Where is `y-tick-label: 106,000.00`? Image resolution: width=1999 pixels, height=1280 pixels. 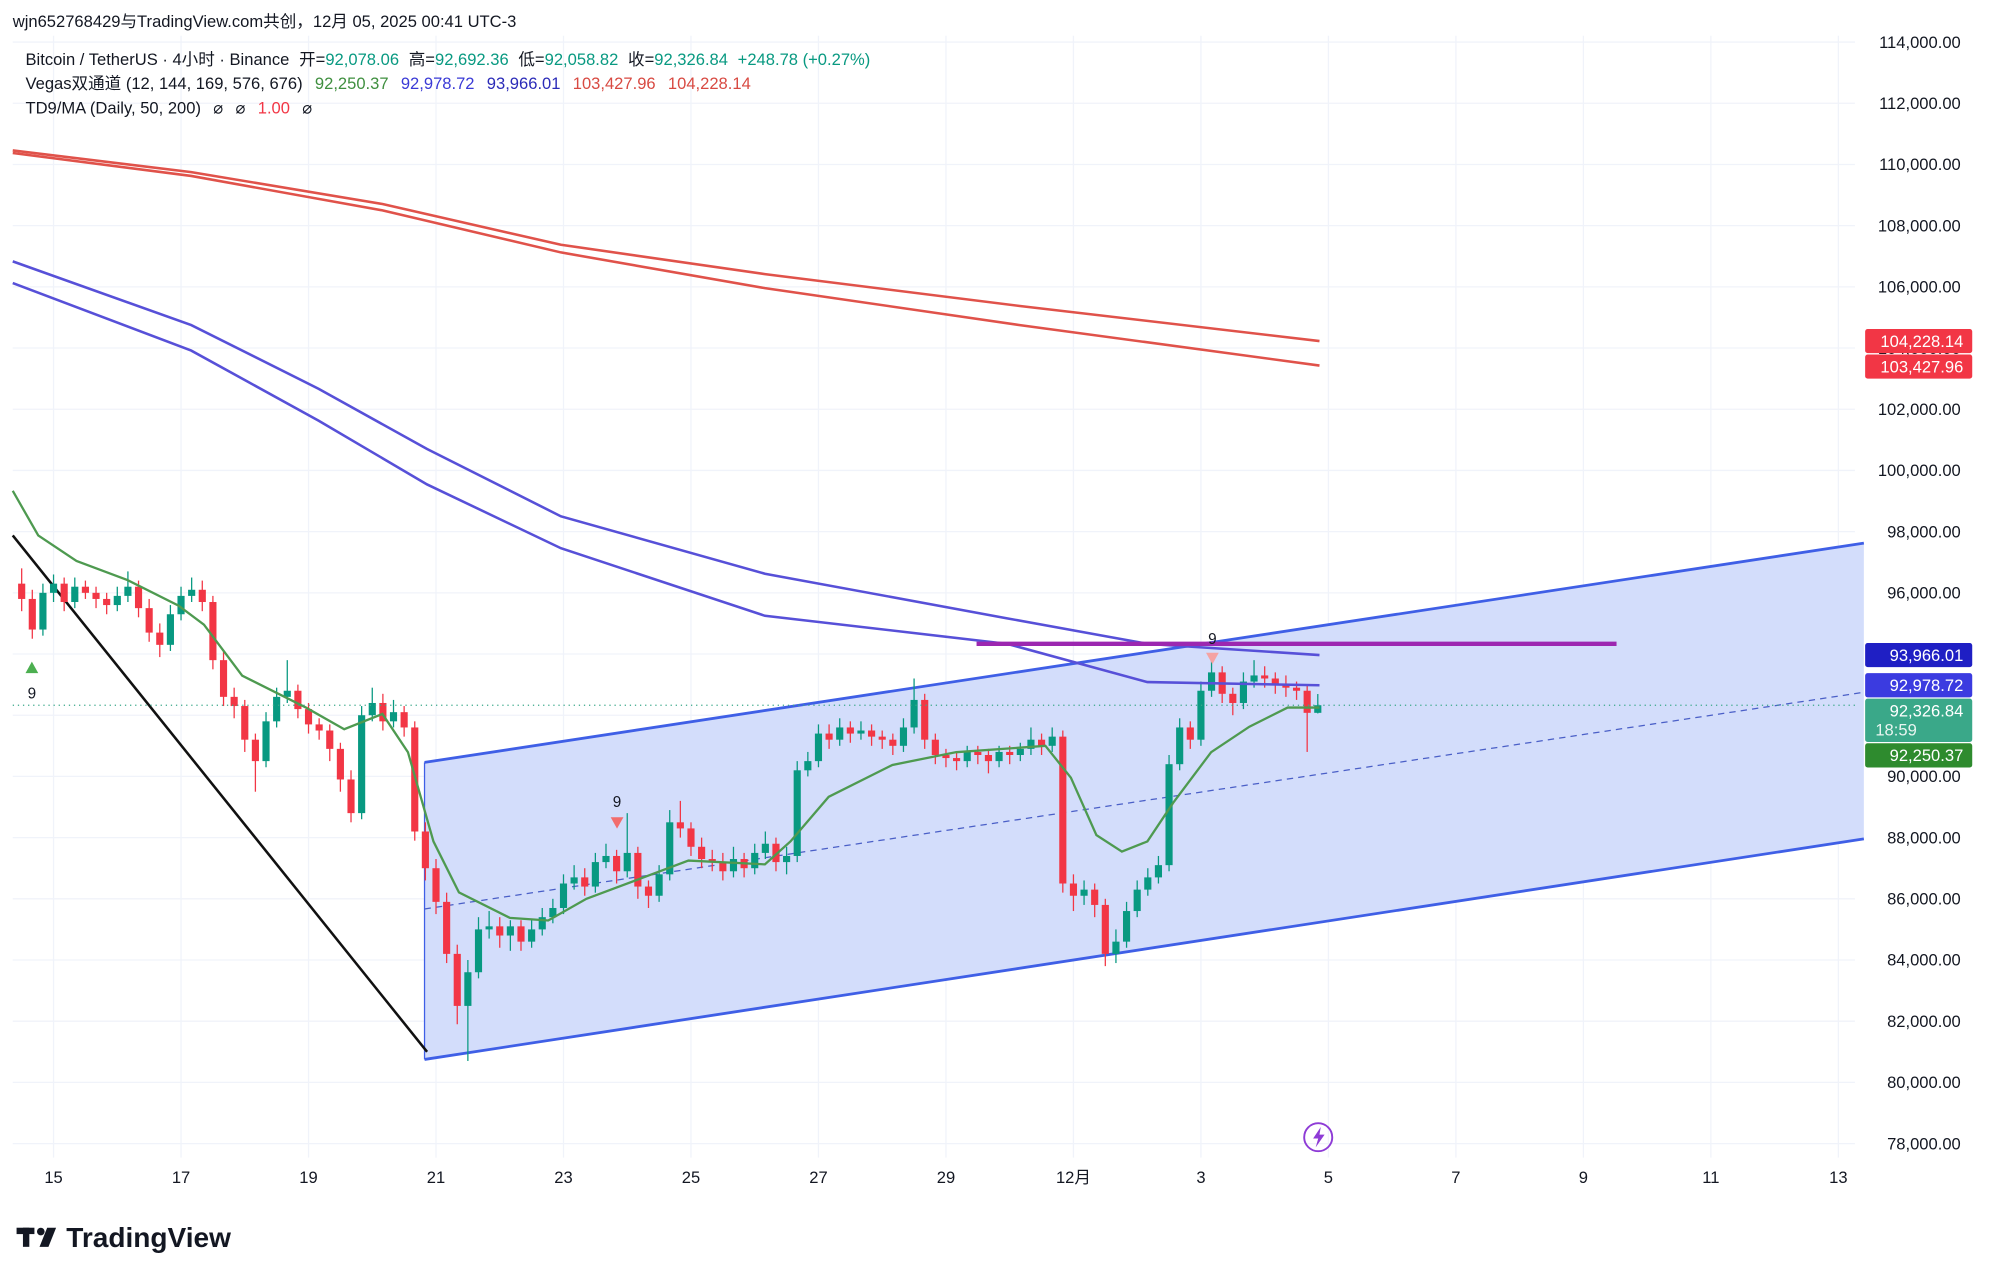 y-tick-label: 106,000.00 is located at coordinates (1919, 287).